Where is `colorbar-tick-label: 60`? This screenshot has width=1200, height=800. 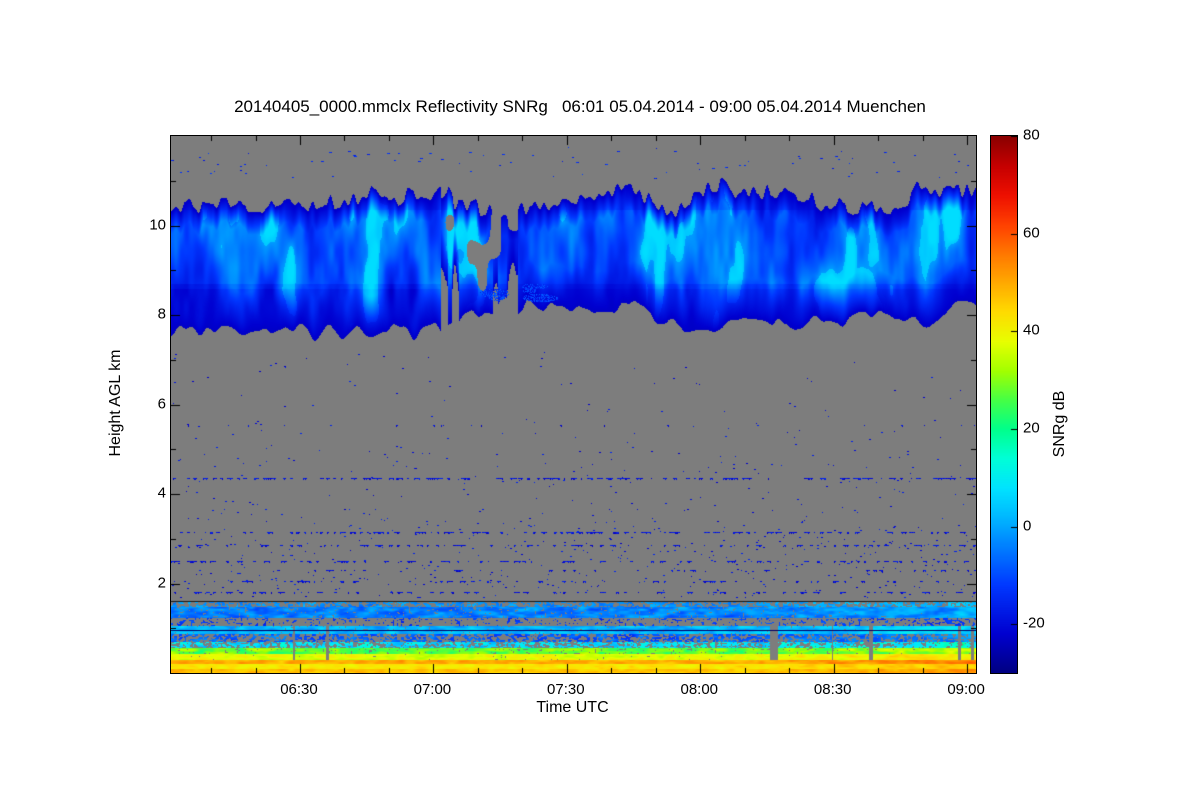 colorbar-tick-label: 60 is located at coordinates (1031, 233).